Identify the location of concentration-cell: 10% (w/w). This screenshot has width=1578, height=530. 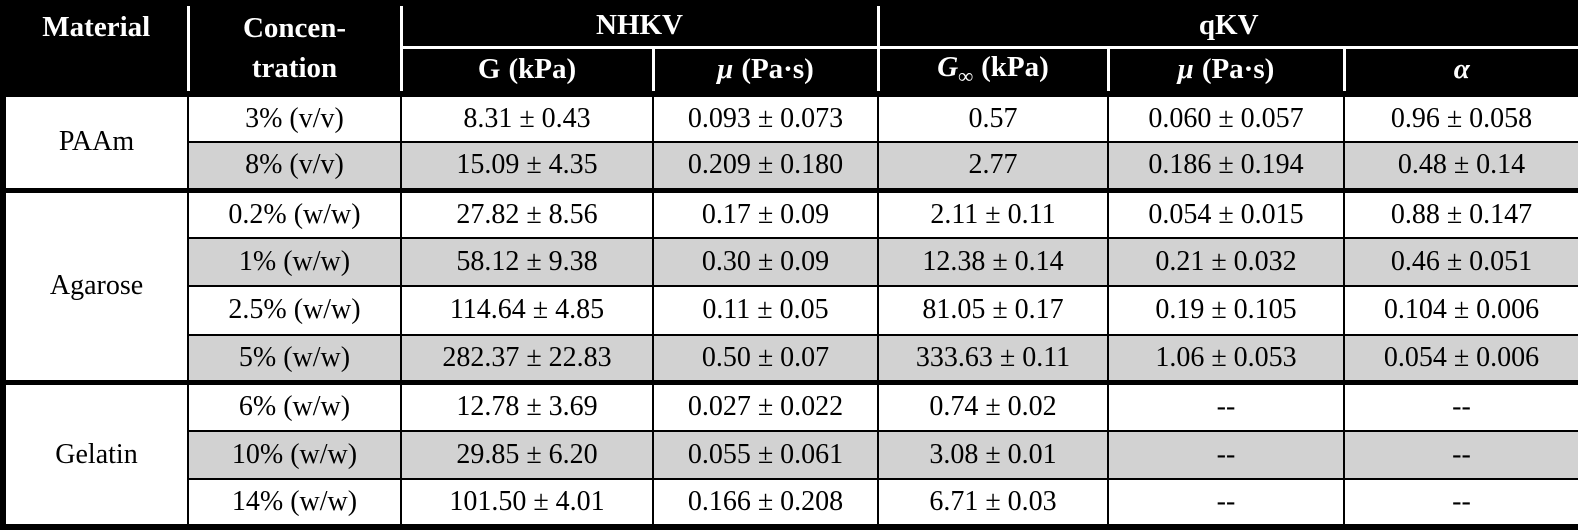
(294, 454).